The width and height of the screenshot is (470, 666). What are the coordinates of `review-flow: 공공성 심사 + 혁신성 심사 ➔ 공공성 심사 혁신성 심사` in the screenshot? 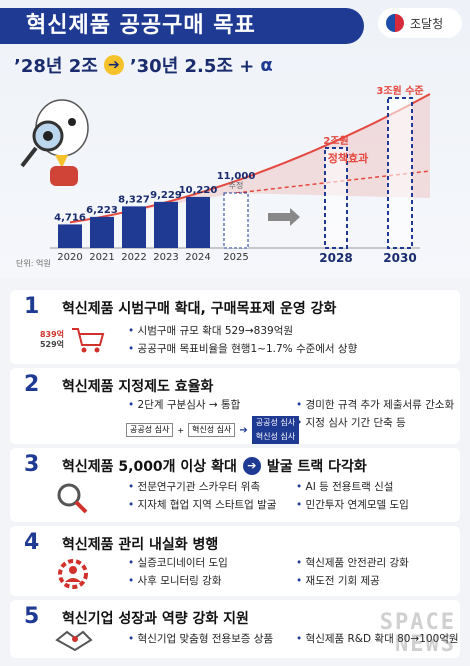 It's located at (213, 430).